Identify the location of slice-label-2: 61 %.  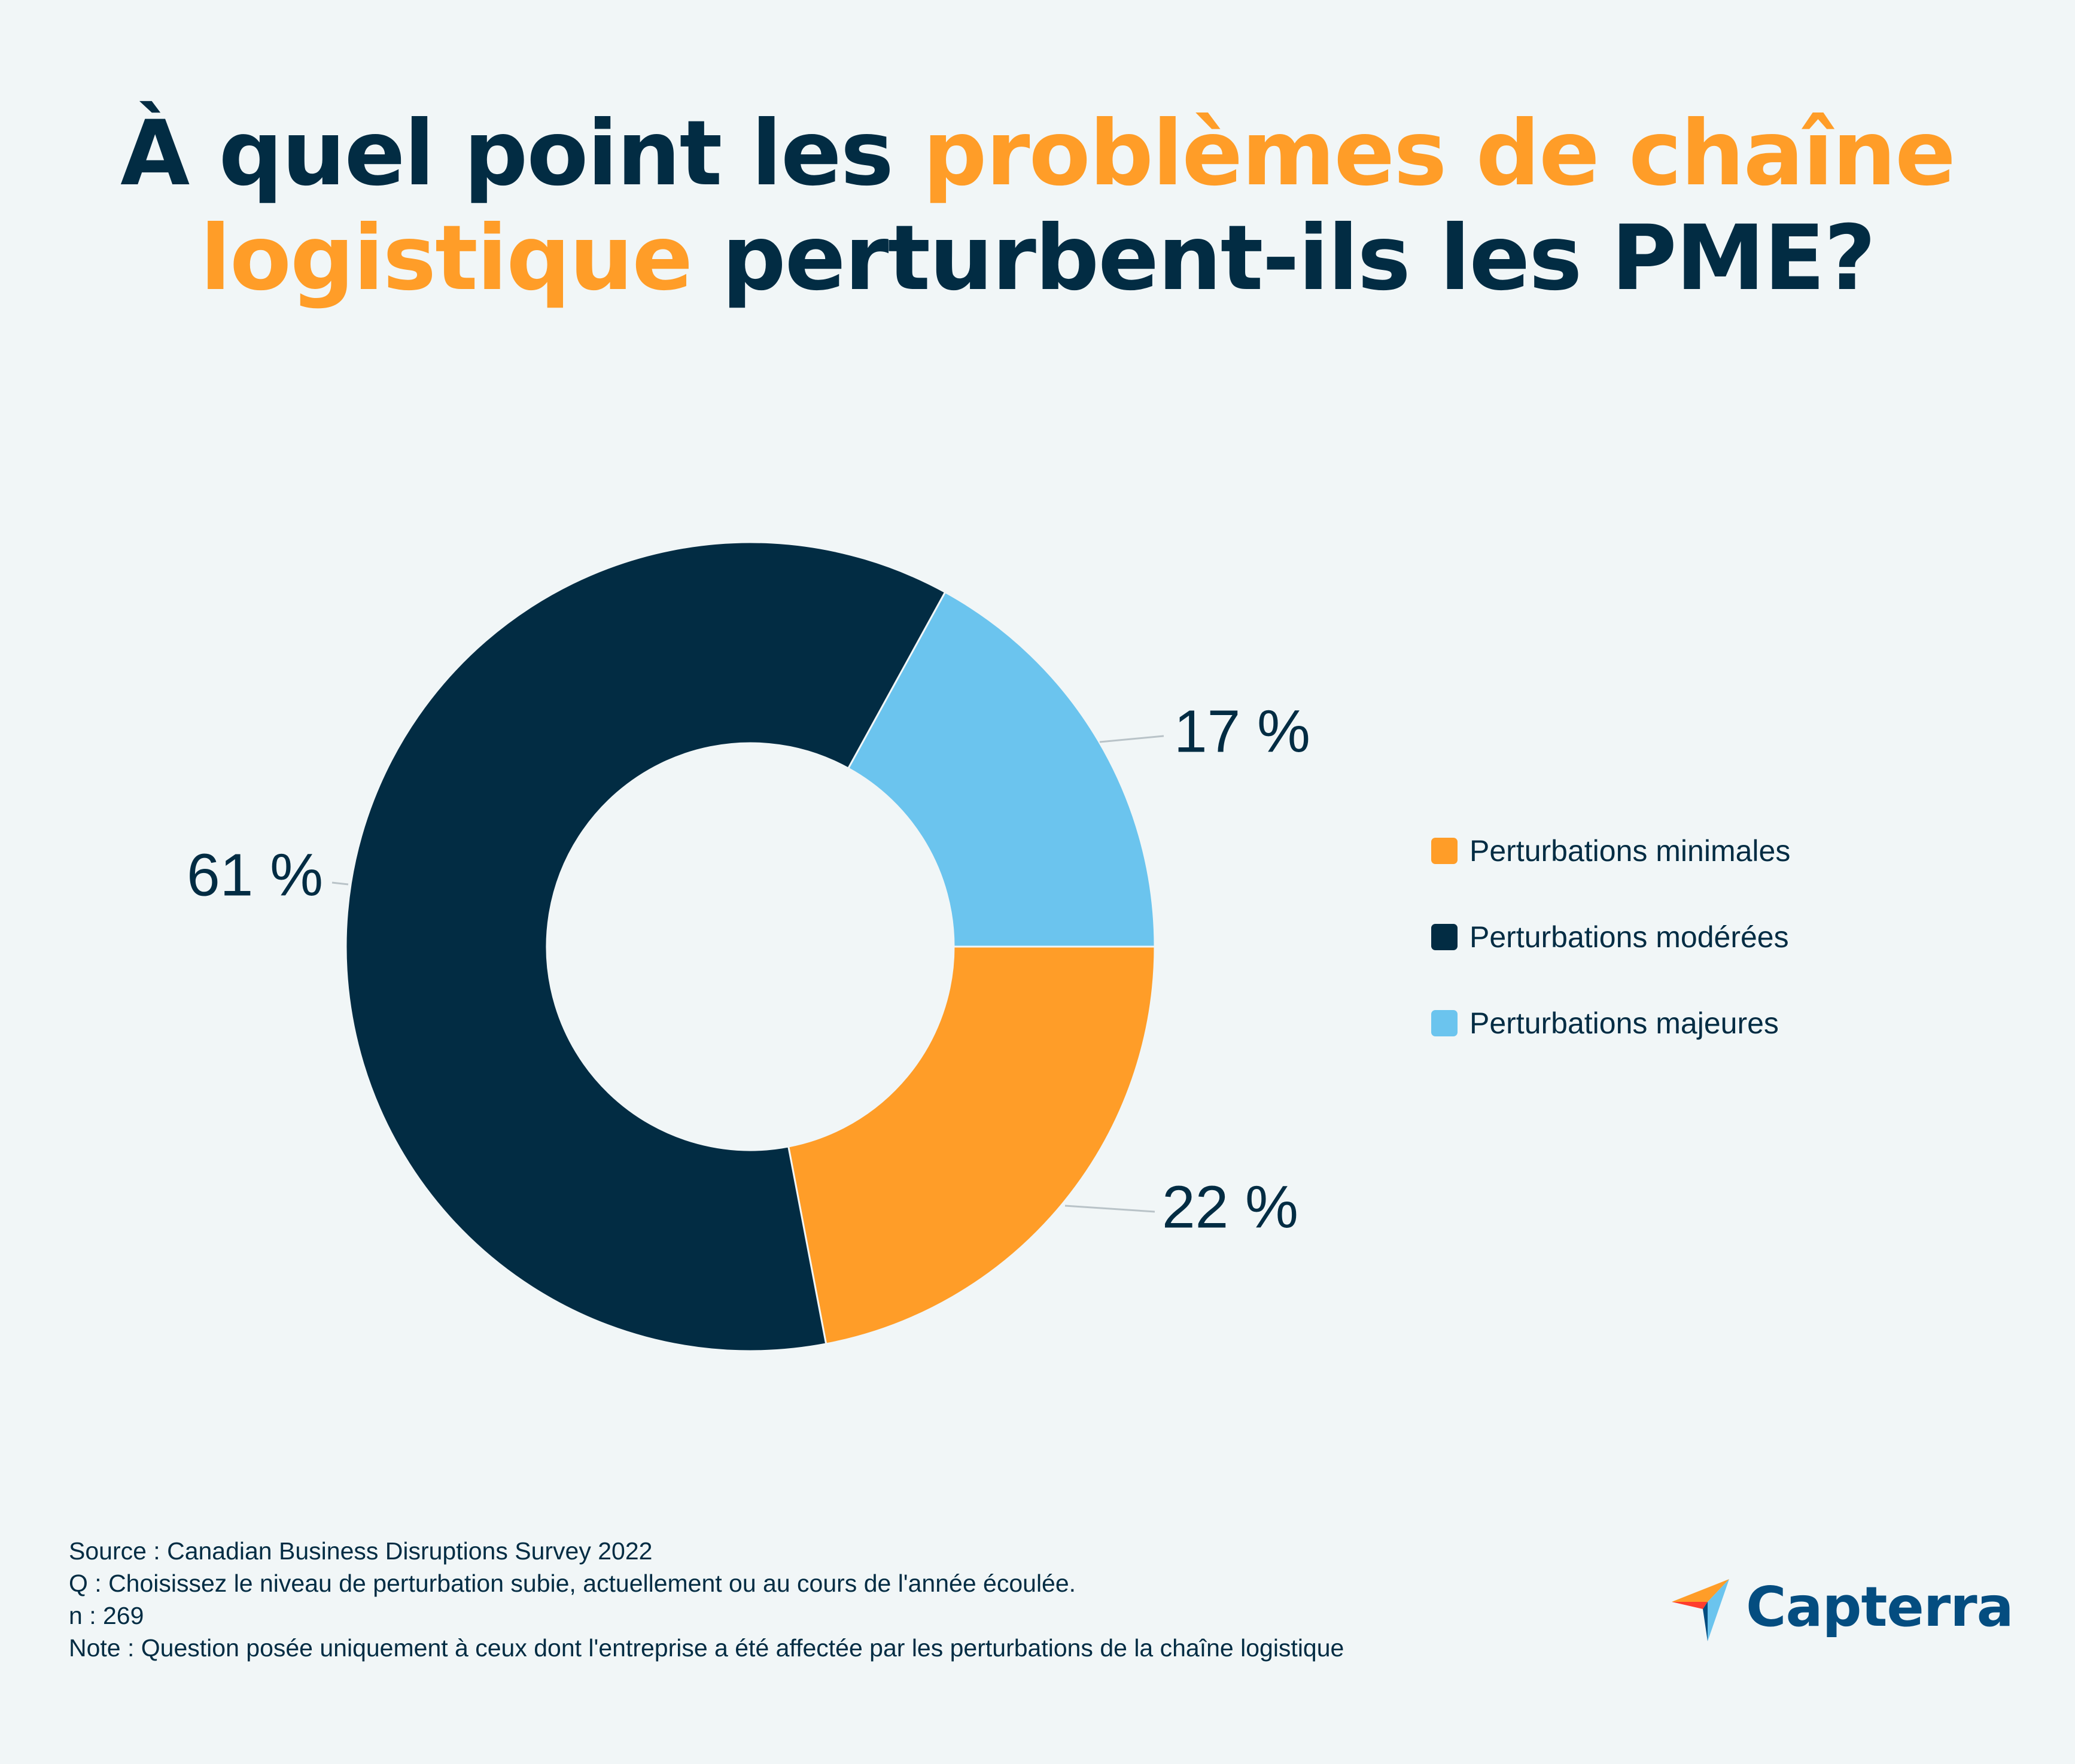
(255, 875).